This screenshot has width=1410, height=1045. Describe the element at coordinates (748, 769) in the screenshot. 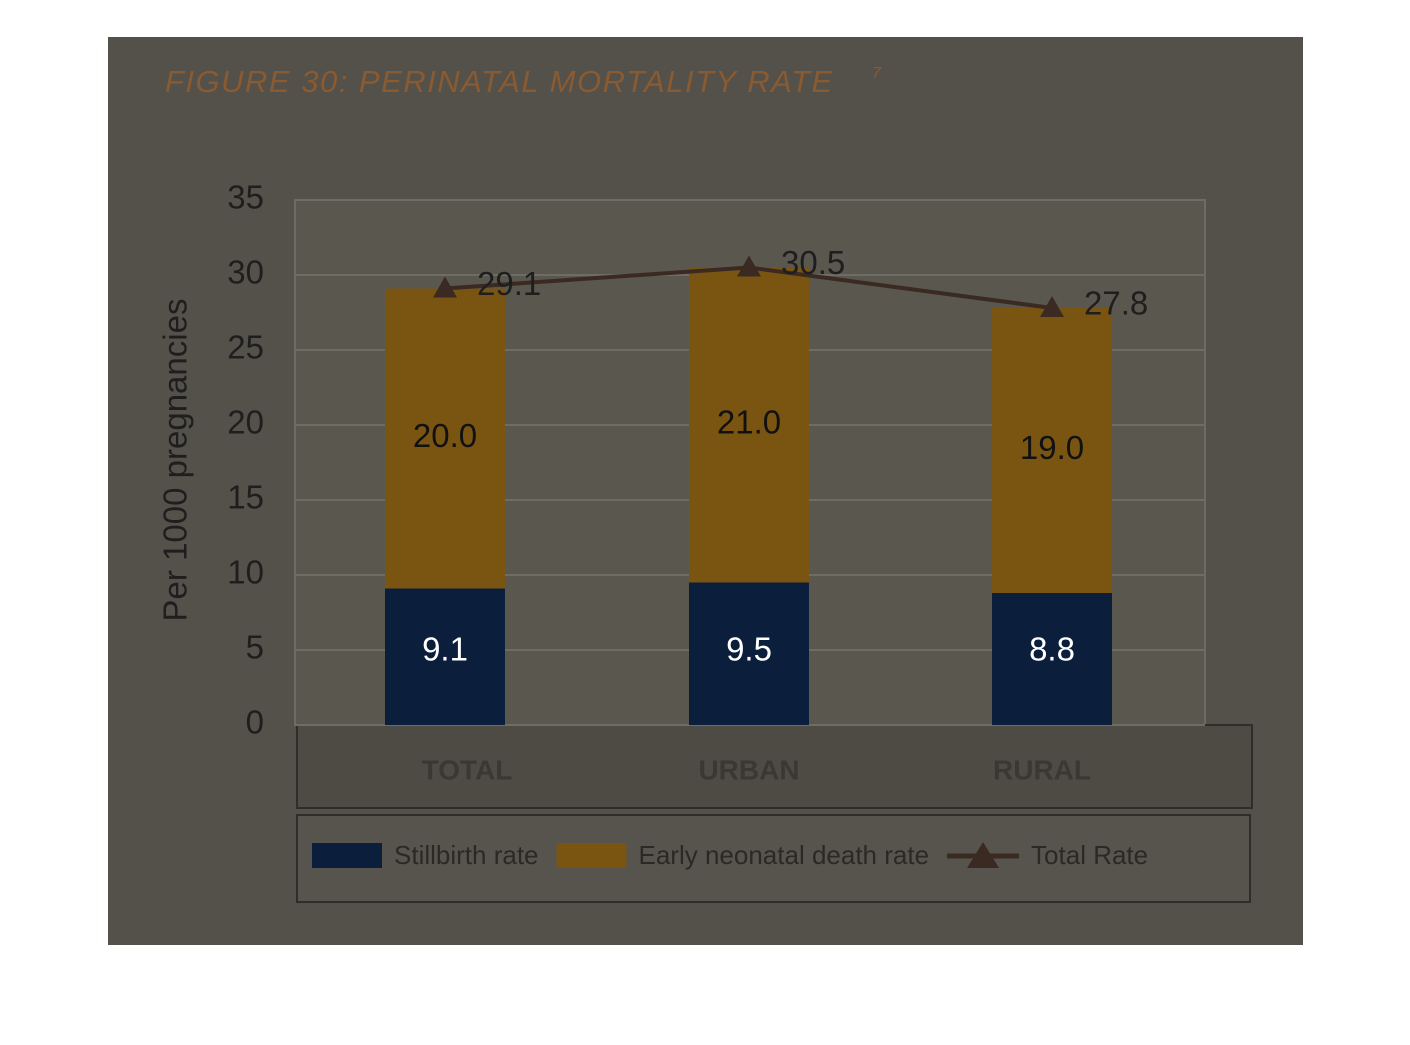

I see `x-tick-label: URBAN` at that location.